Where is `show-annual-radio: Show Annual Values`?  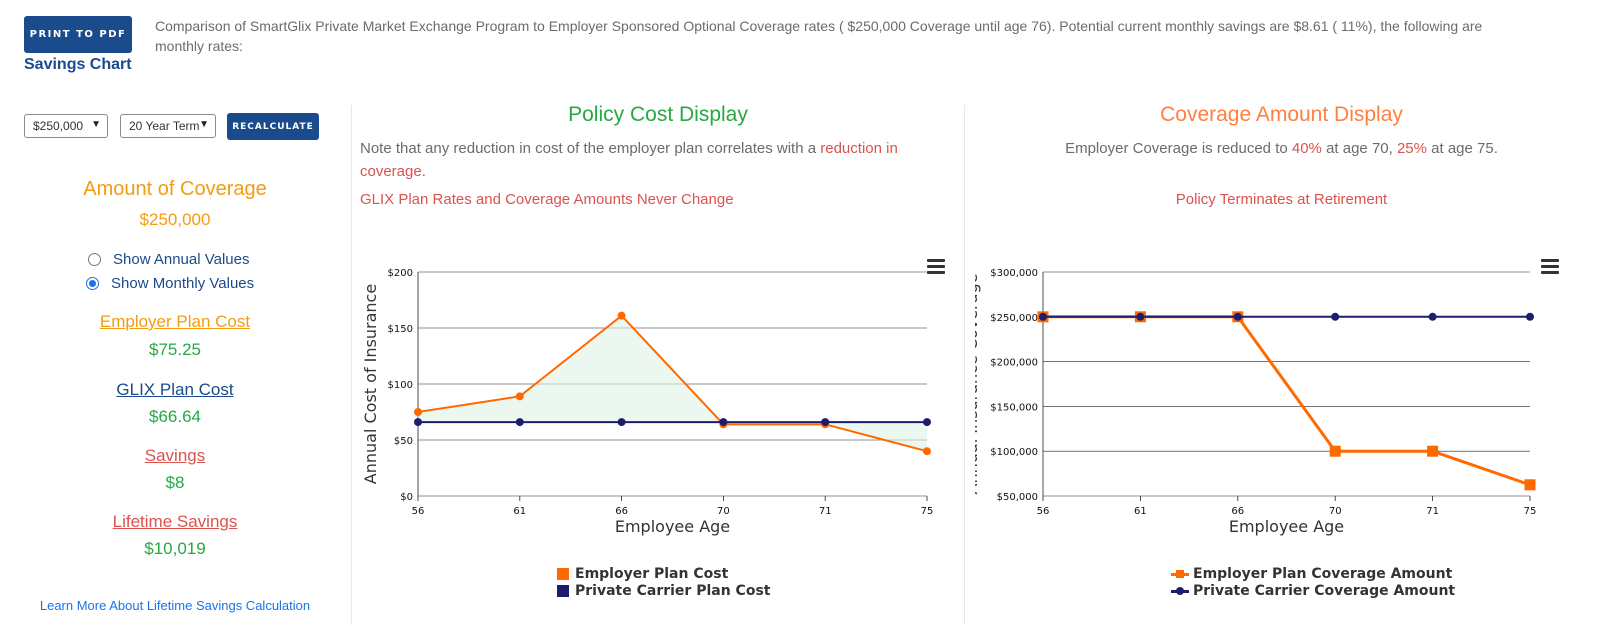 show-annual-radio: Show Annual Values is located at coordinates (169, 259).